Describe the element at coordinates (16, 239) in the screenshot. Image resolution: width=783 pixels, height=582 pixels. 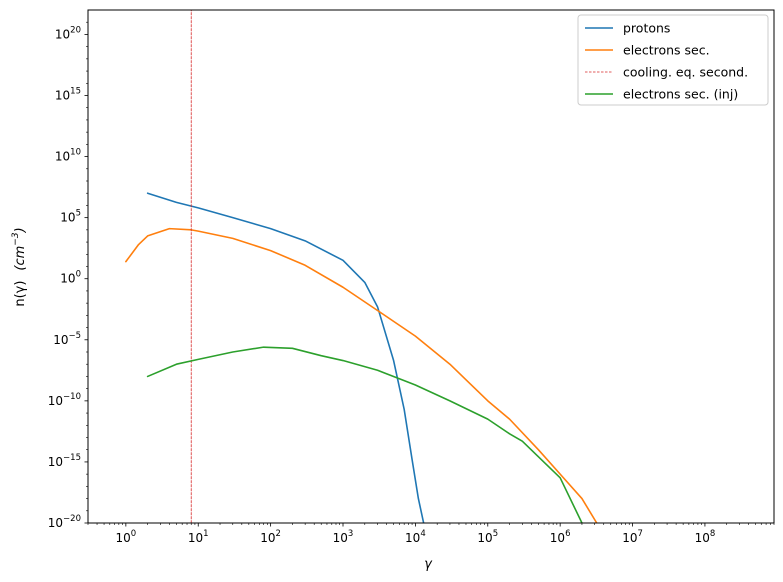
I see `y-axis-label-unit-exp: −3` at that location.